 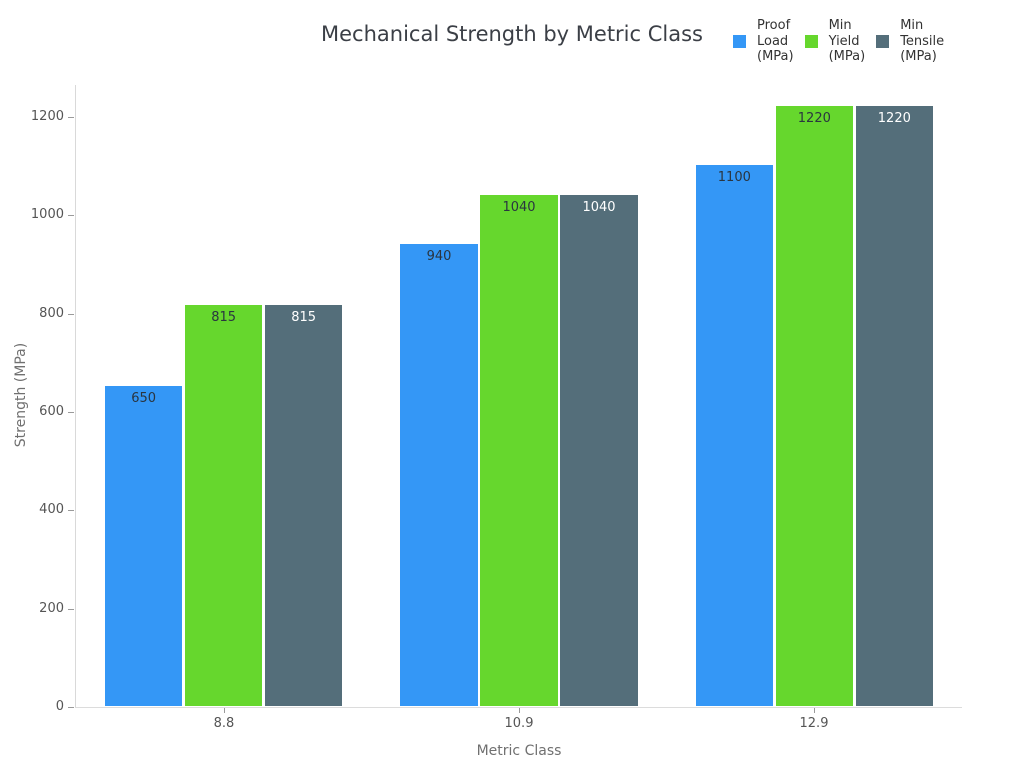 What do you see at coordinates (519, 450) in the screenshot?
I see `bar-min-yield-mpa--10.9: 1040` at bounding box center [519, 450].